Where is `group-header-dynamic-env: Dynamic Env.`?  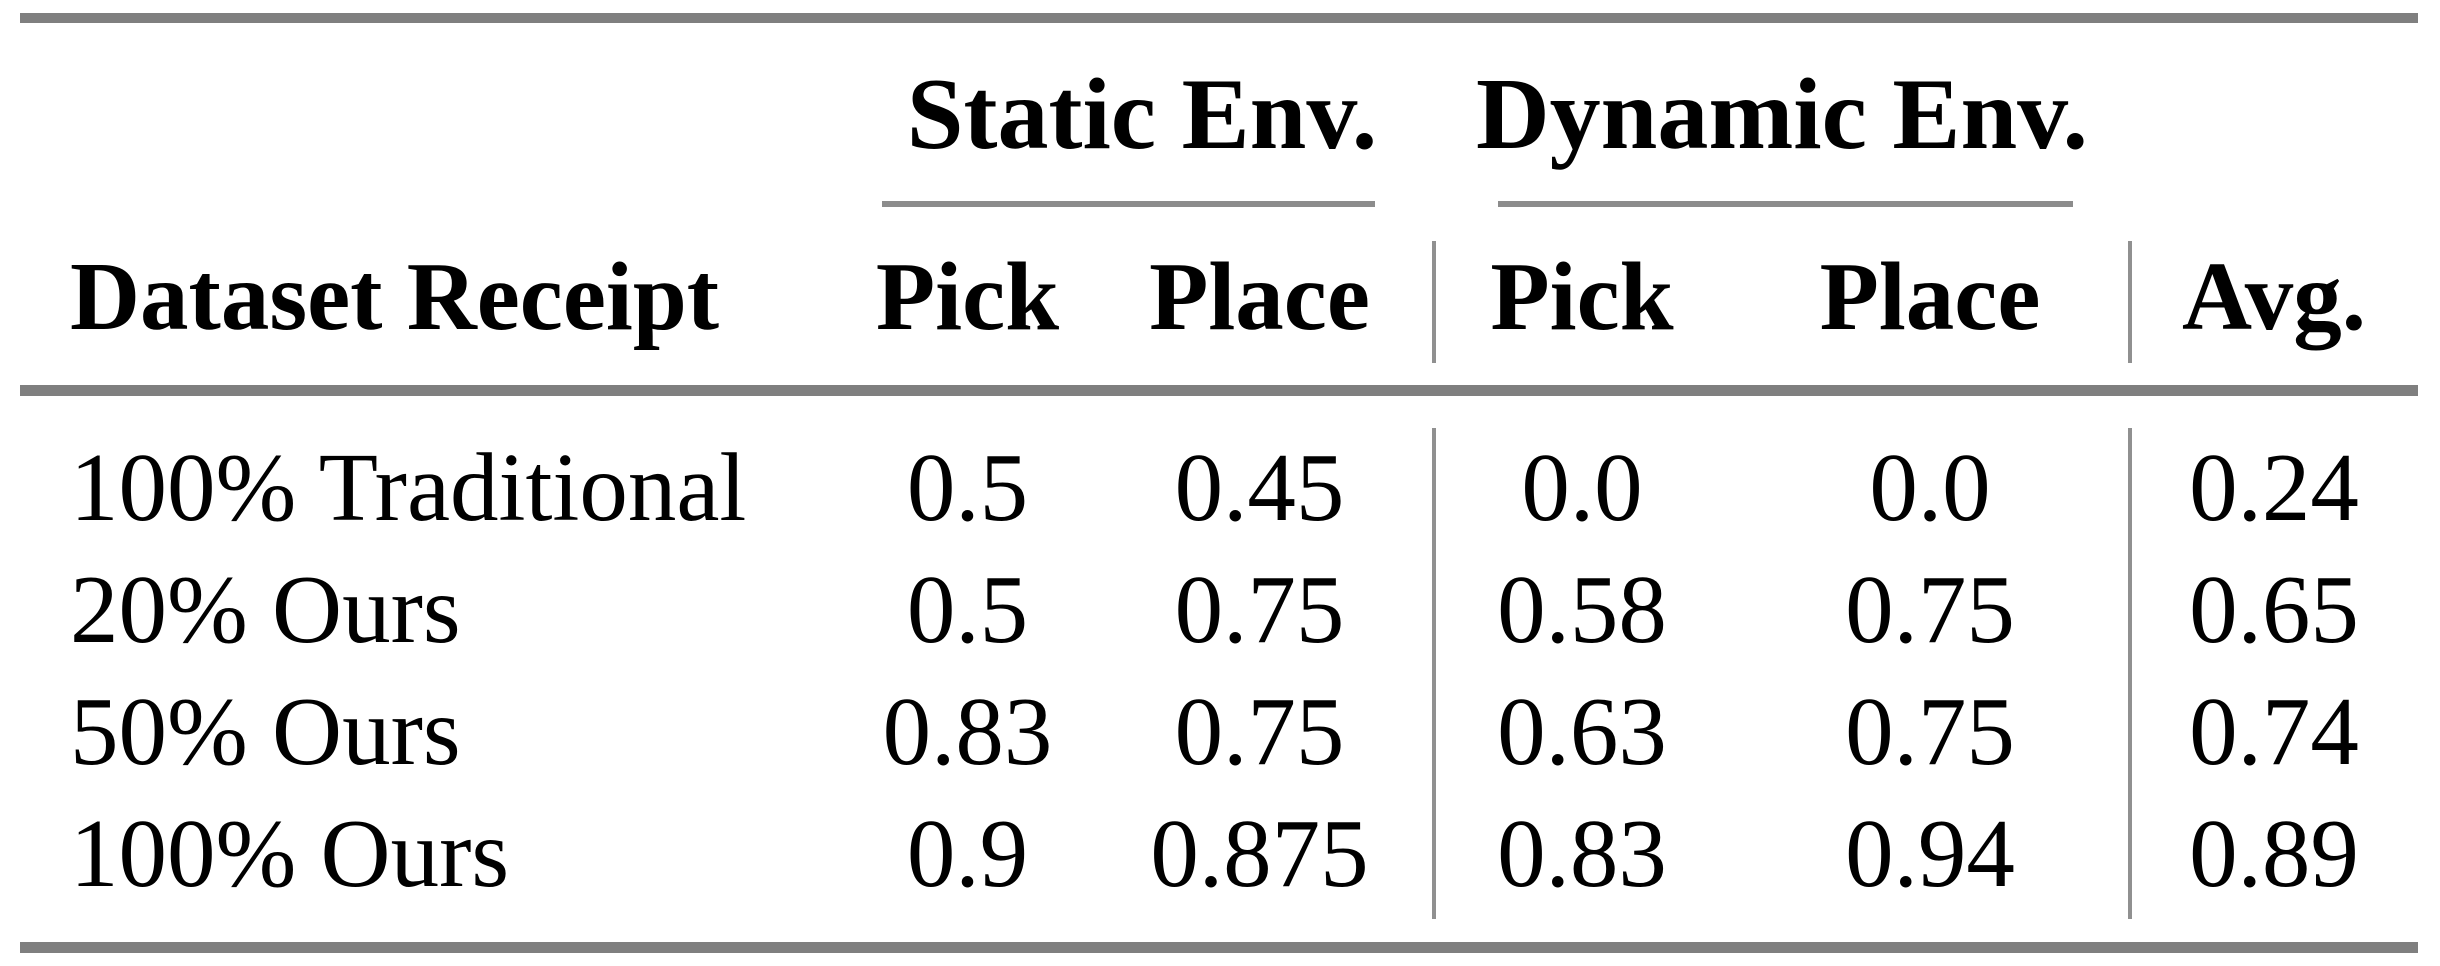
group-header-dynamic-env: Dynamic Env. is located at coordinates (1782, 114).